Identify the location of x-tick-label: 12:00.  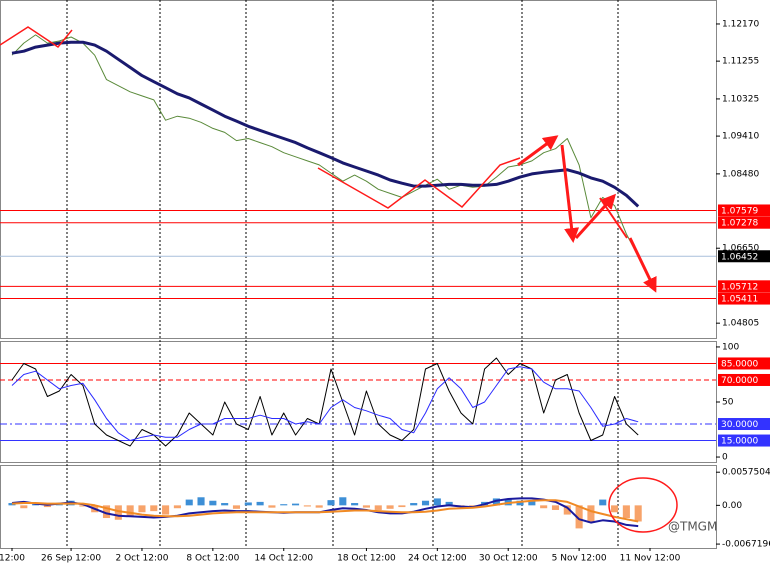
(12, 559).